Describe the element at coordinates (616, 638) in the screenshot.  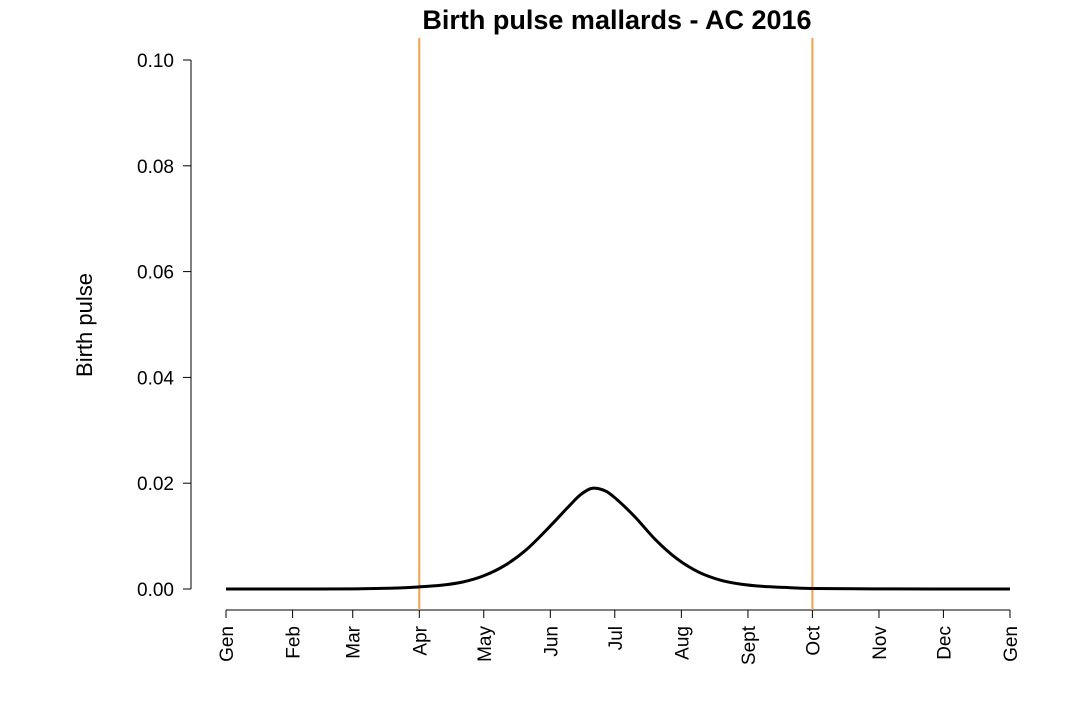
I see `x-tick-label: Jul` at that location.